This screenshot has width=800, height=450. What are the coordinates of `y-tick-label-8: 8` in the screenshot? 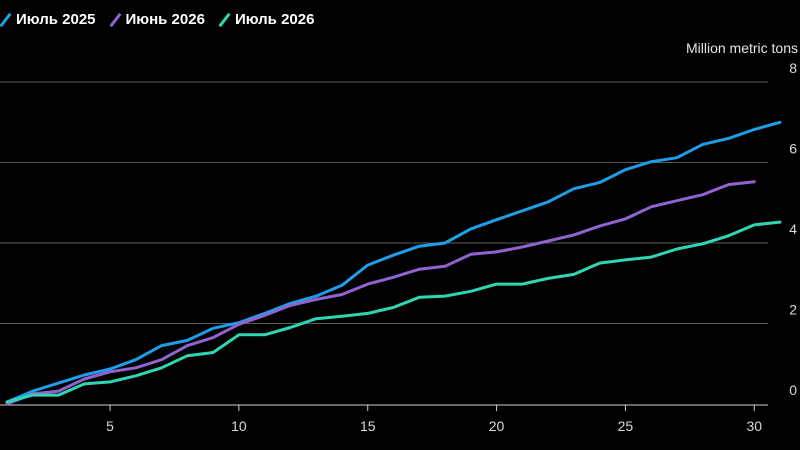 It's located at (793, 68).